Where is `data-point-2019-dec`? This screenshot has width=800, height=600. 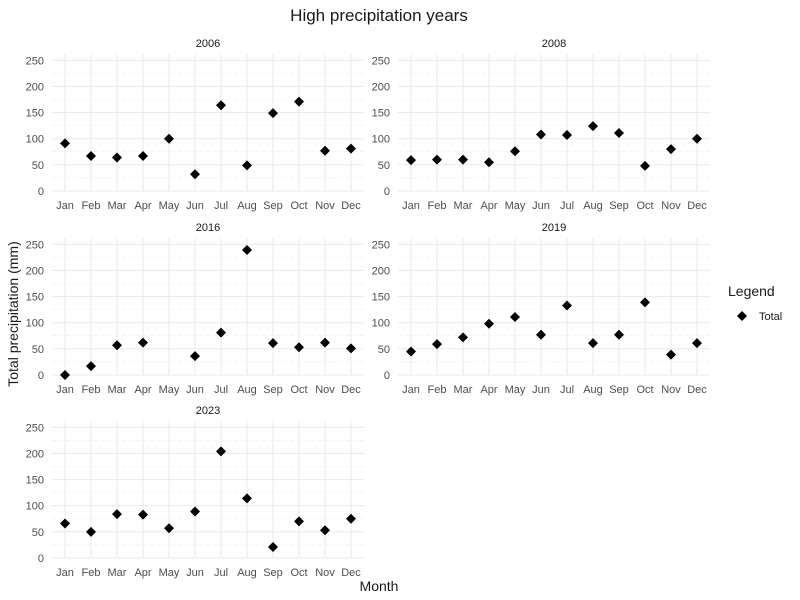
data-point-2019-dec is located at coordinates (697, 343).